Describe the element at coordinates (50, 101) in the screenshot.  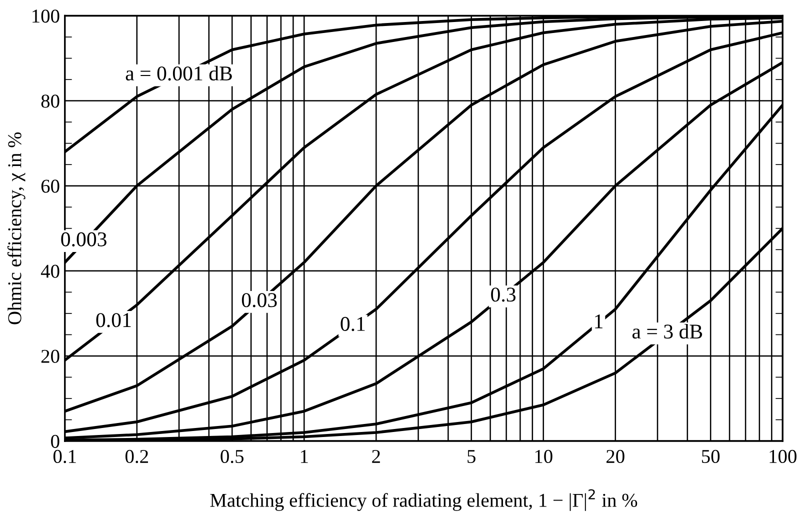
I see `y-tick-label: 80` at that location.